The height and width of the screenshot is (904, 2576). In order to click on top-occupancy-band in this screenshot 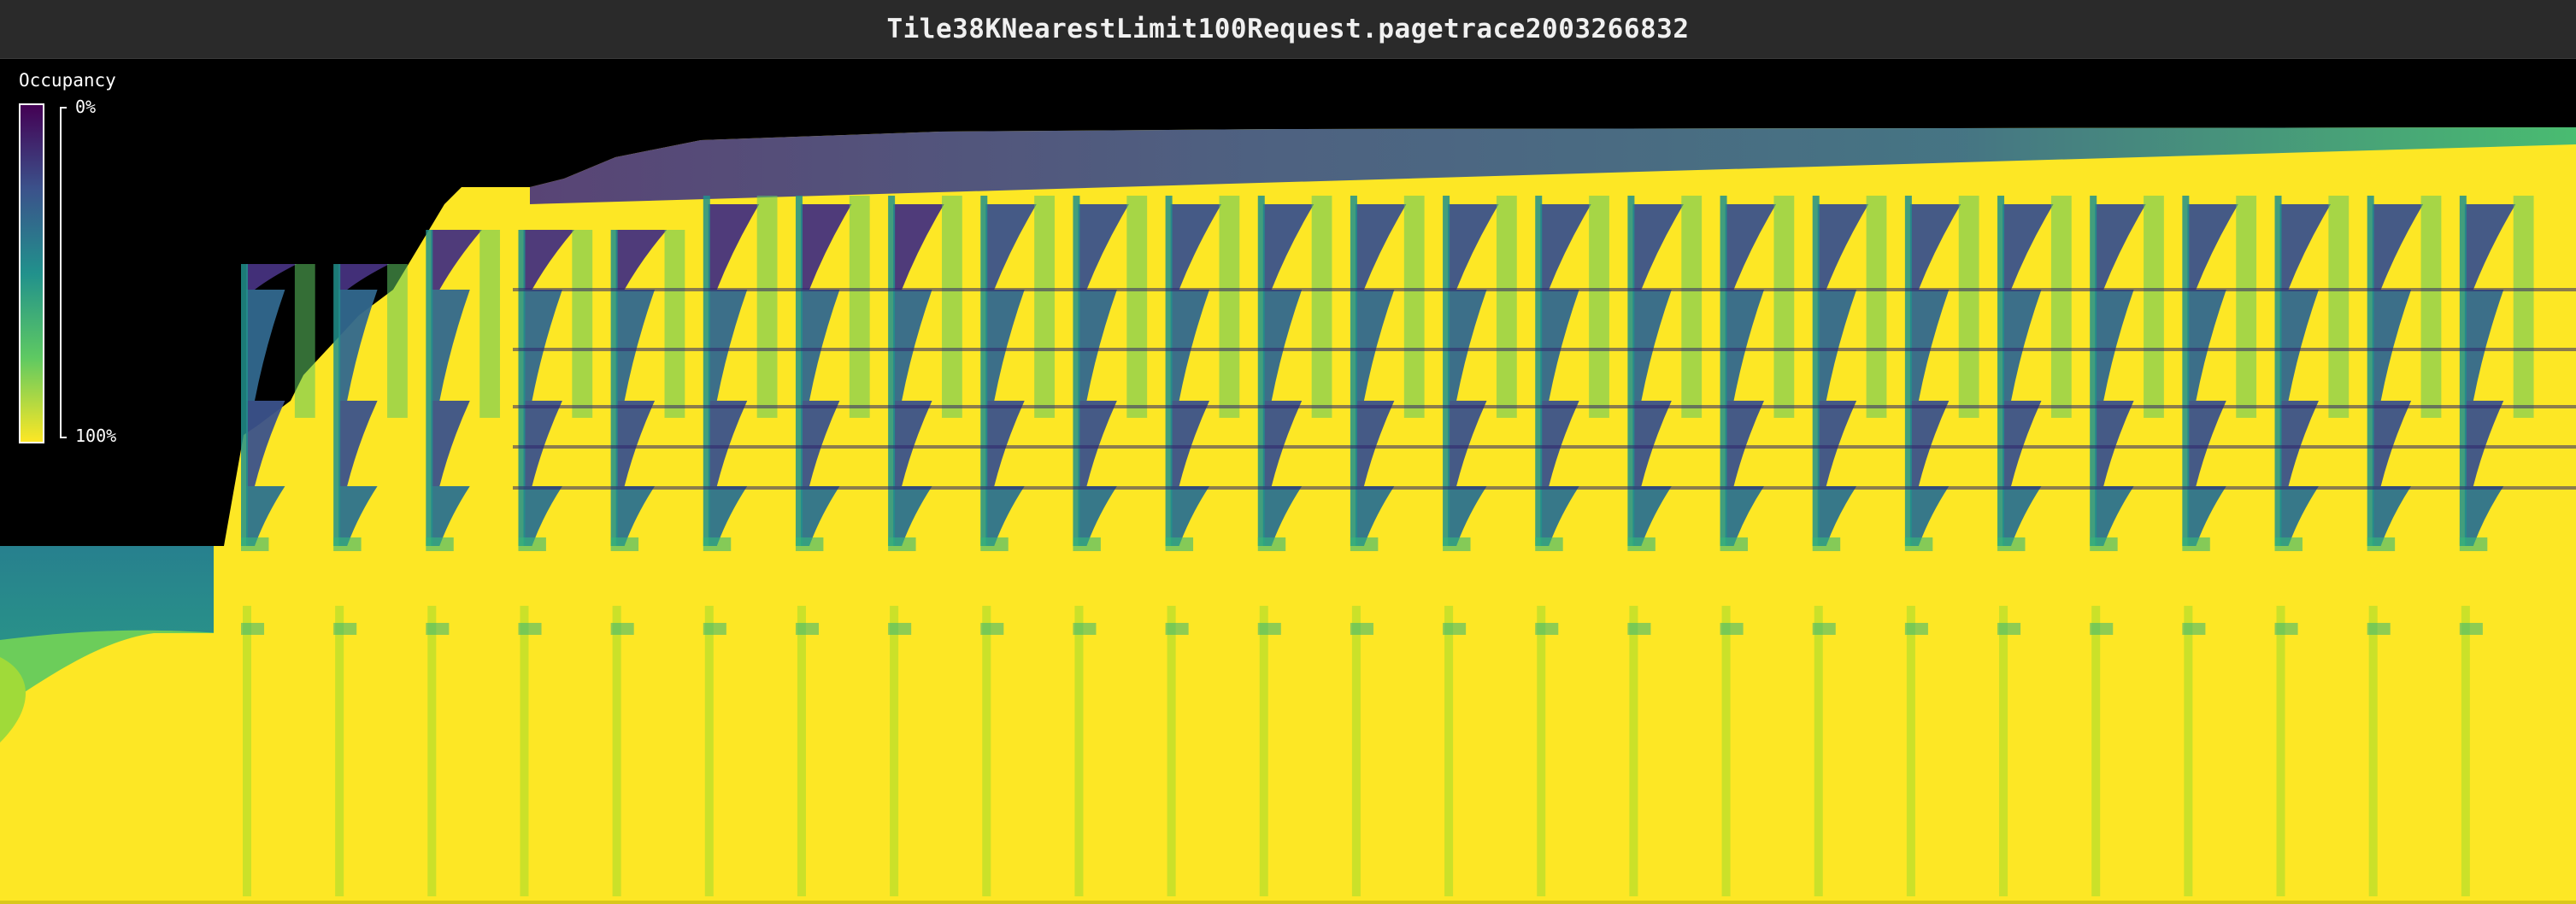, I will do `click(1553, 166)`.